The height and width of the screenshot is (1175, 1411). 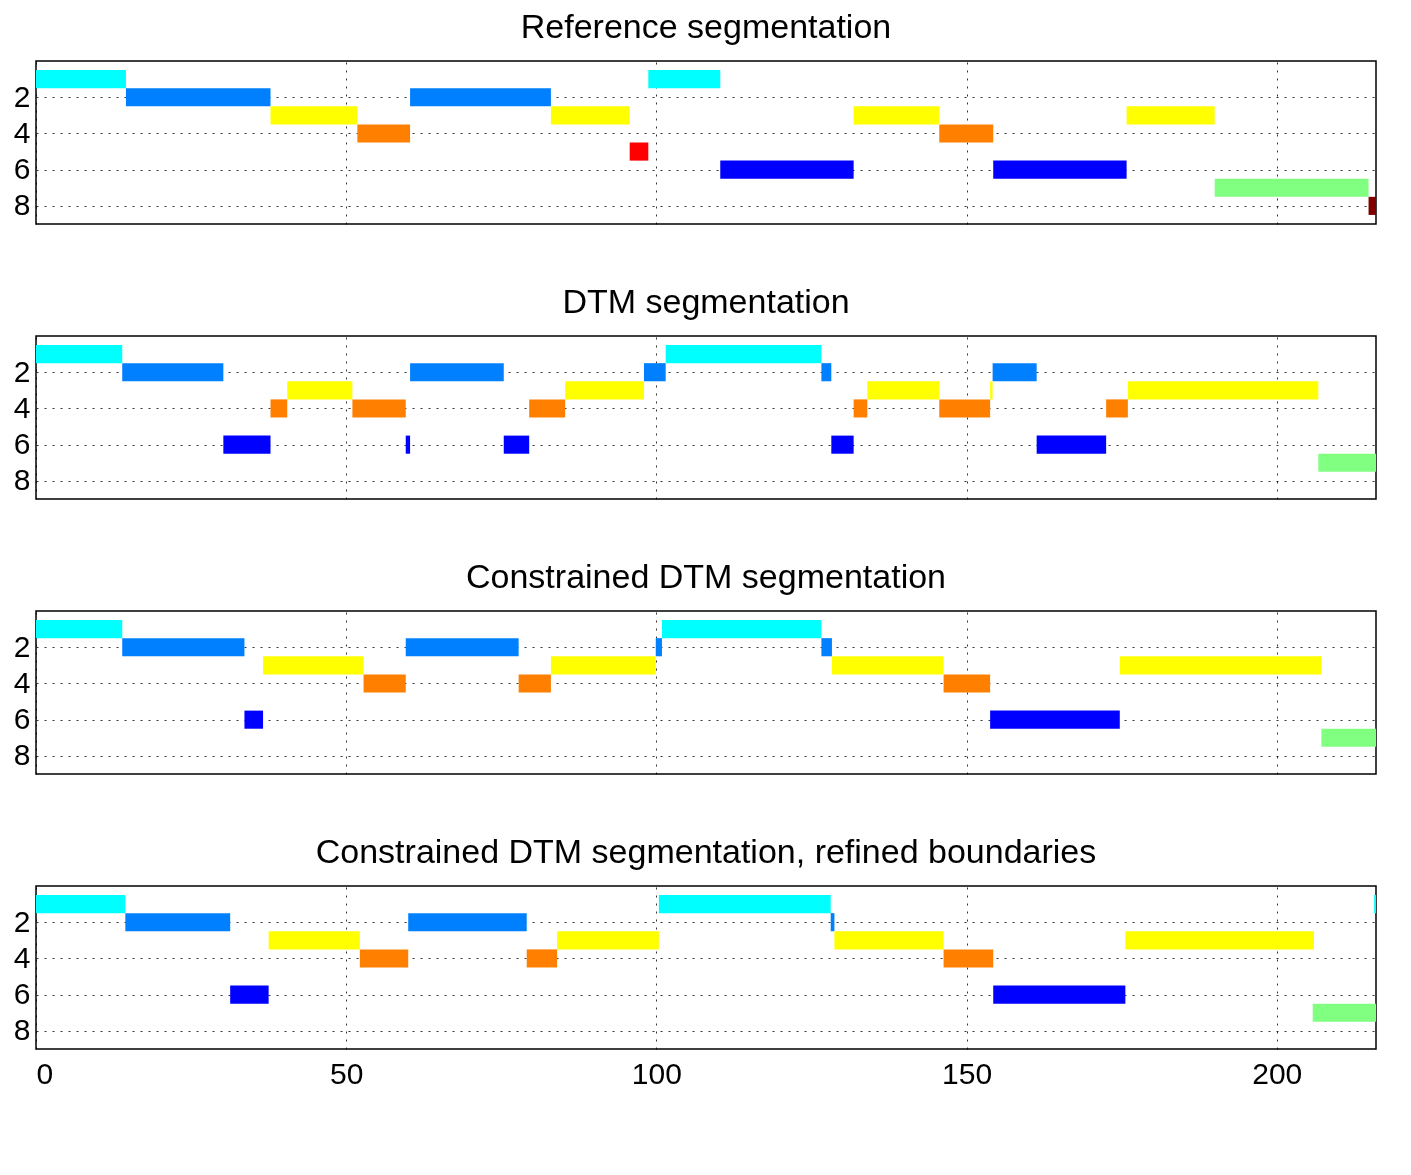 What do you see at coordinates (706, 26) in the screenshot?
I see `chart-title: Reference segmentation` at bounding box center [706, 26].